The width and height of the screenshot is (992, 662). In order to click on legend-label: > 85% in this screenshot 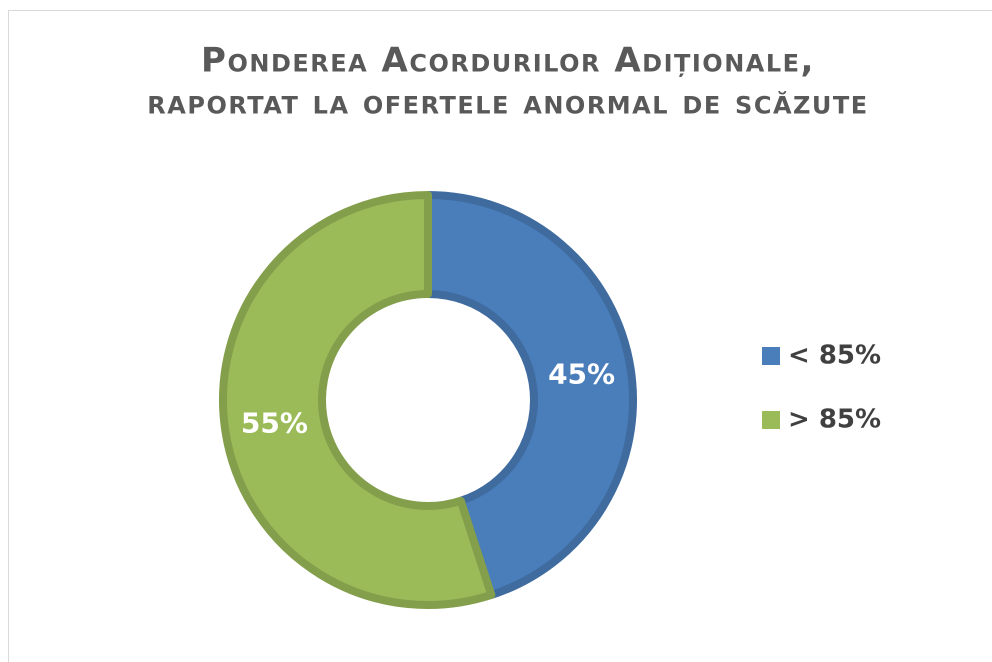, I will do `click(834, 420)`.